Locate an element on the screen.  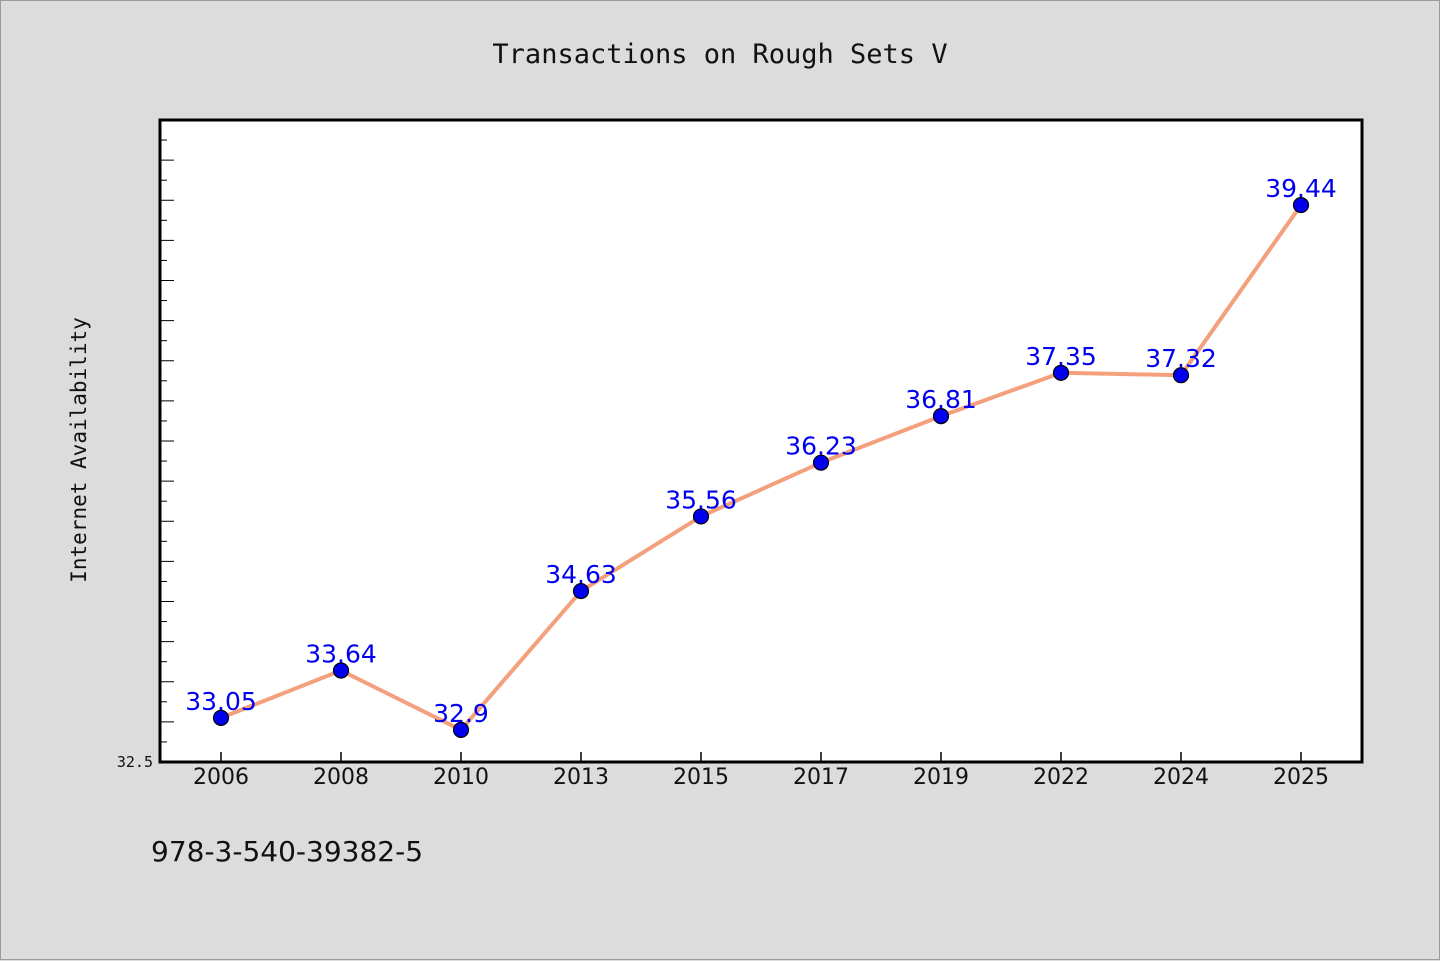
x-tick-label: 2024 is located at coordinates (1181, 777).